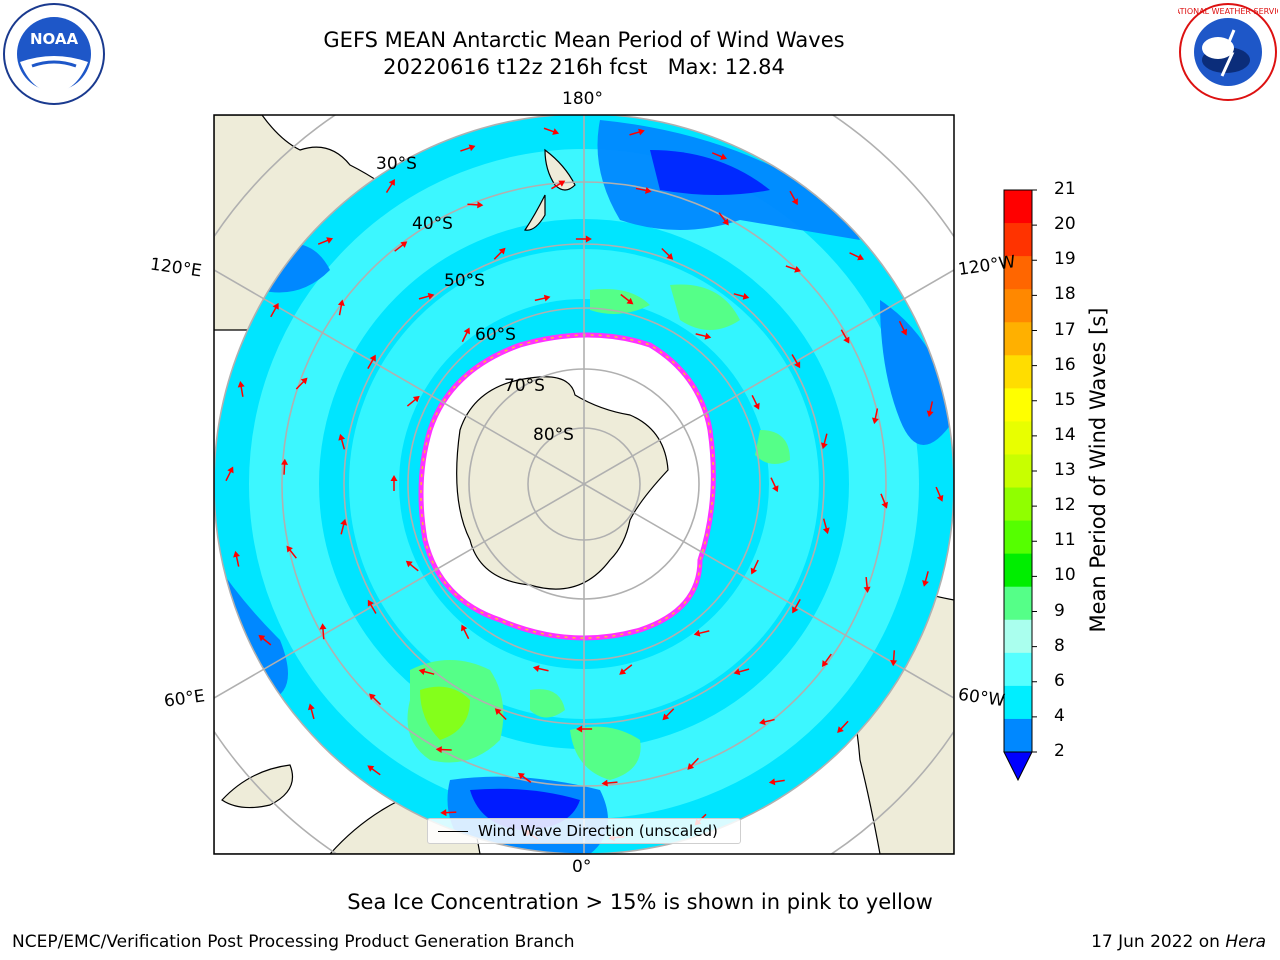 The image size is (1280, 960). What do you see at coordinates (584, 67) in the screenshot?
I see `chart-title-line2: 20220616 t12z 216h fcst Max: 12.84` at bounding box center [584, 67].